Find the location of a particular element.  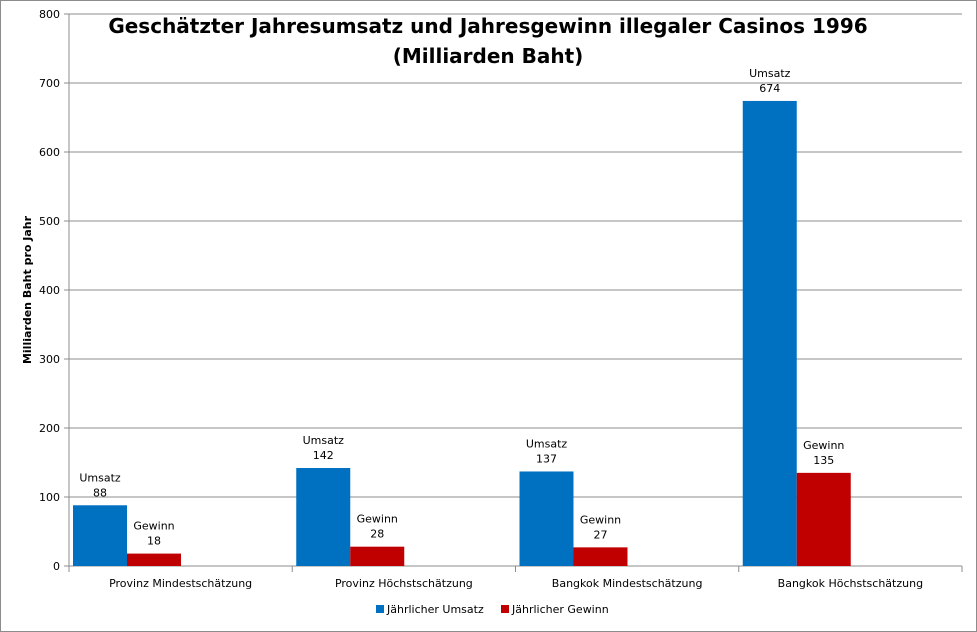

y-tick-labels: 0 100 200 300 400 500 600 700 800 is located at coordinates (49, 290).